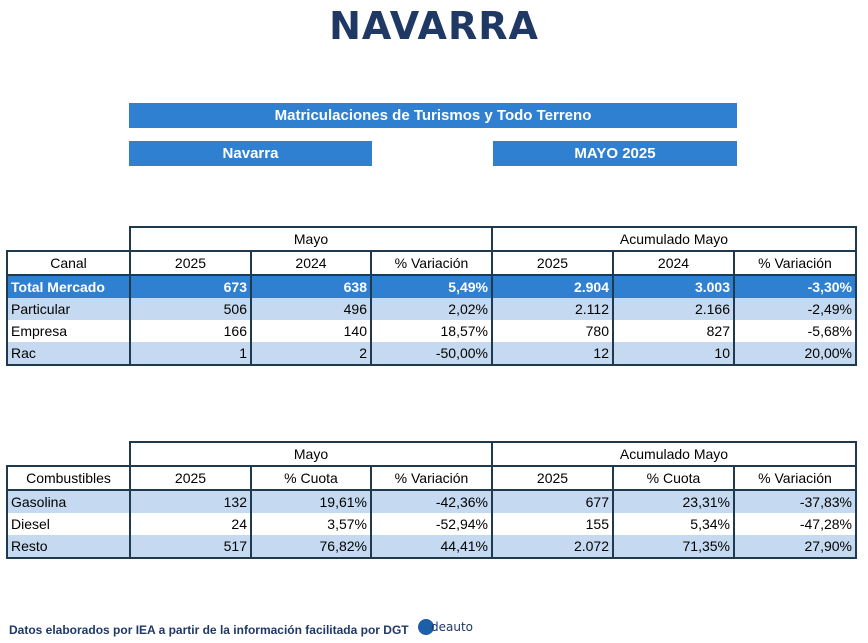  I want to click on cell: 166, so click(190, 331).